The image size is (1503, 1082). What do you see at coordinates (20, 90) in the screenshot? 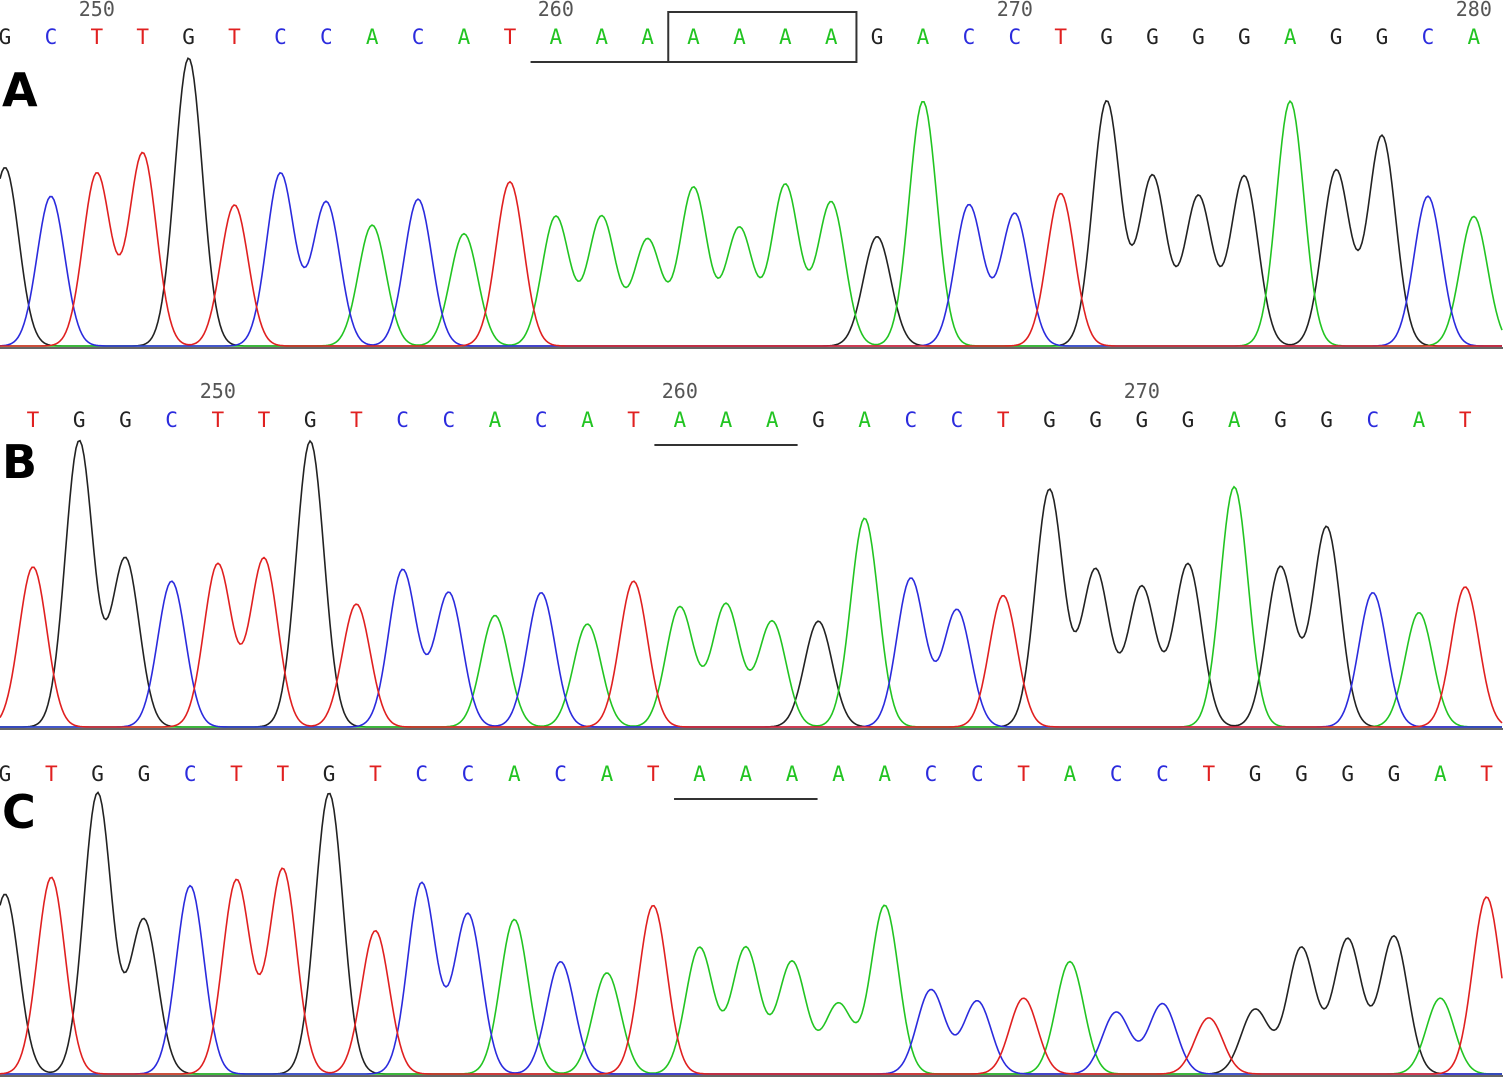
I see `panel-label-a: A` at bounding box center [20, 90].